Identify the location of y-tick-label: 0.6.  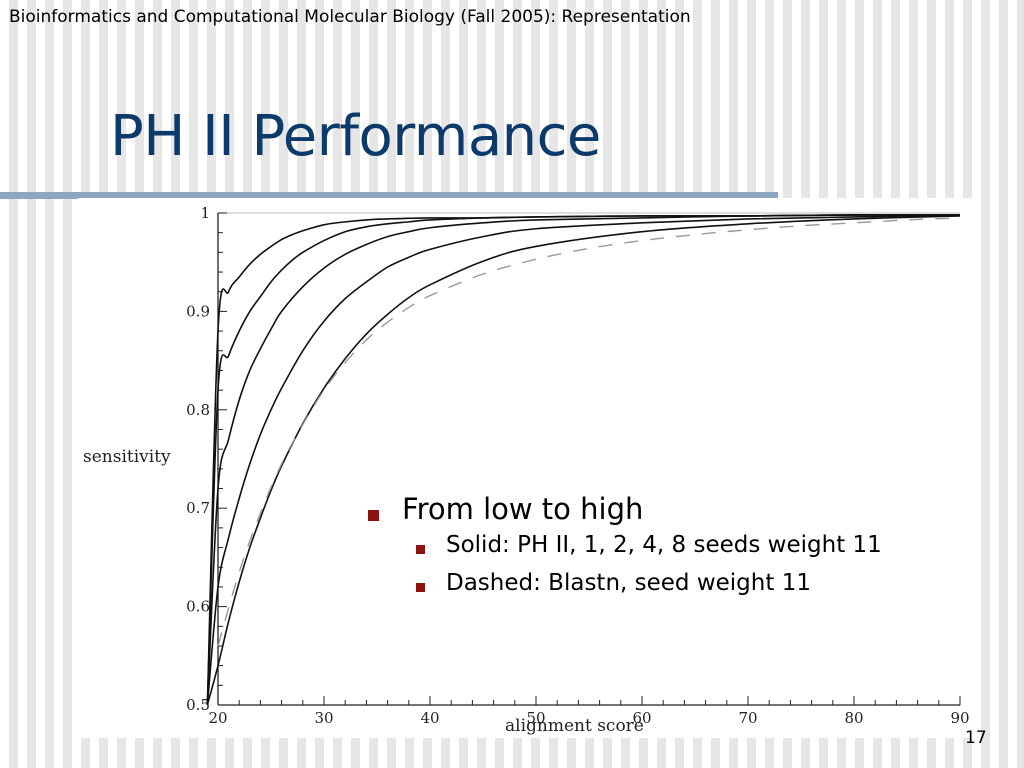
(198, 607).